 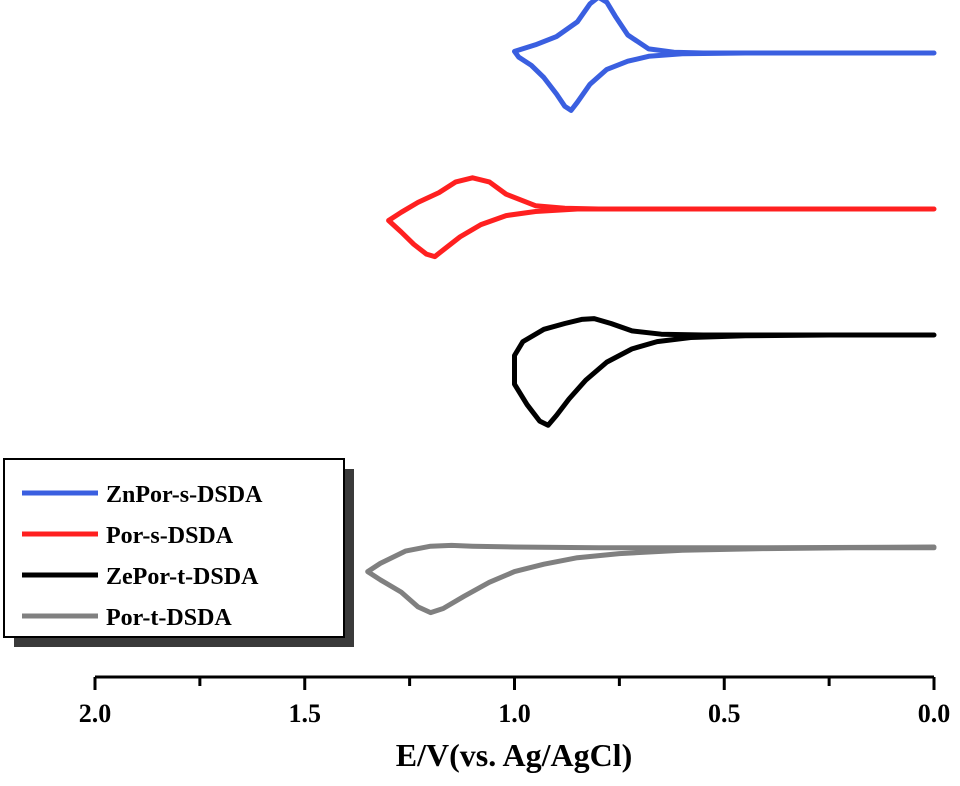 What do you see at coordinates (184, 495) in the screenshot?
I see `legend-label-1: ZnPor-s-DSDA` at bounding box center [184, 495].